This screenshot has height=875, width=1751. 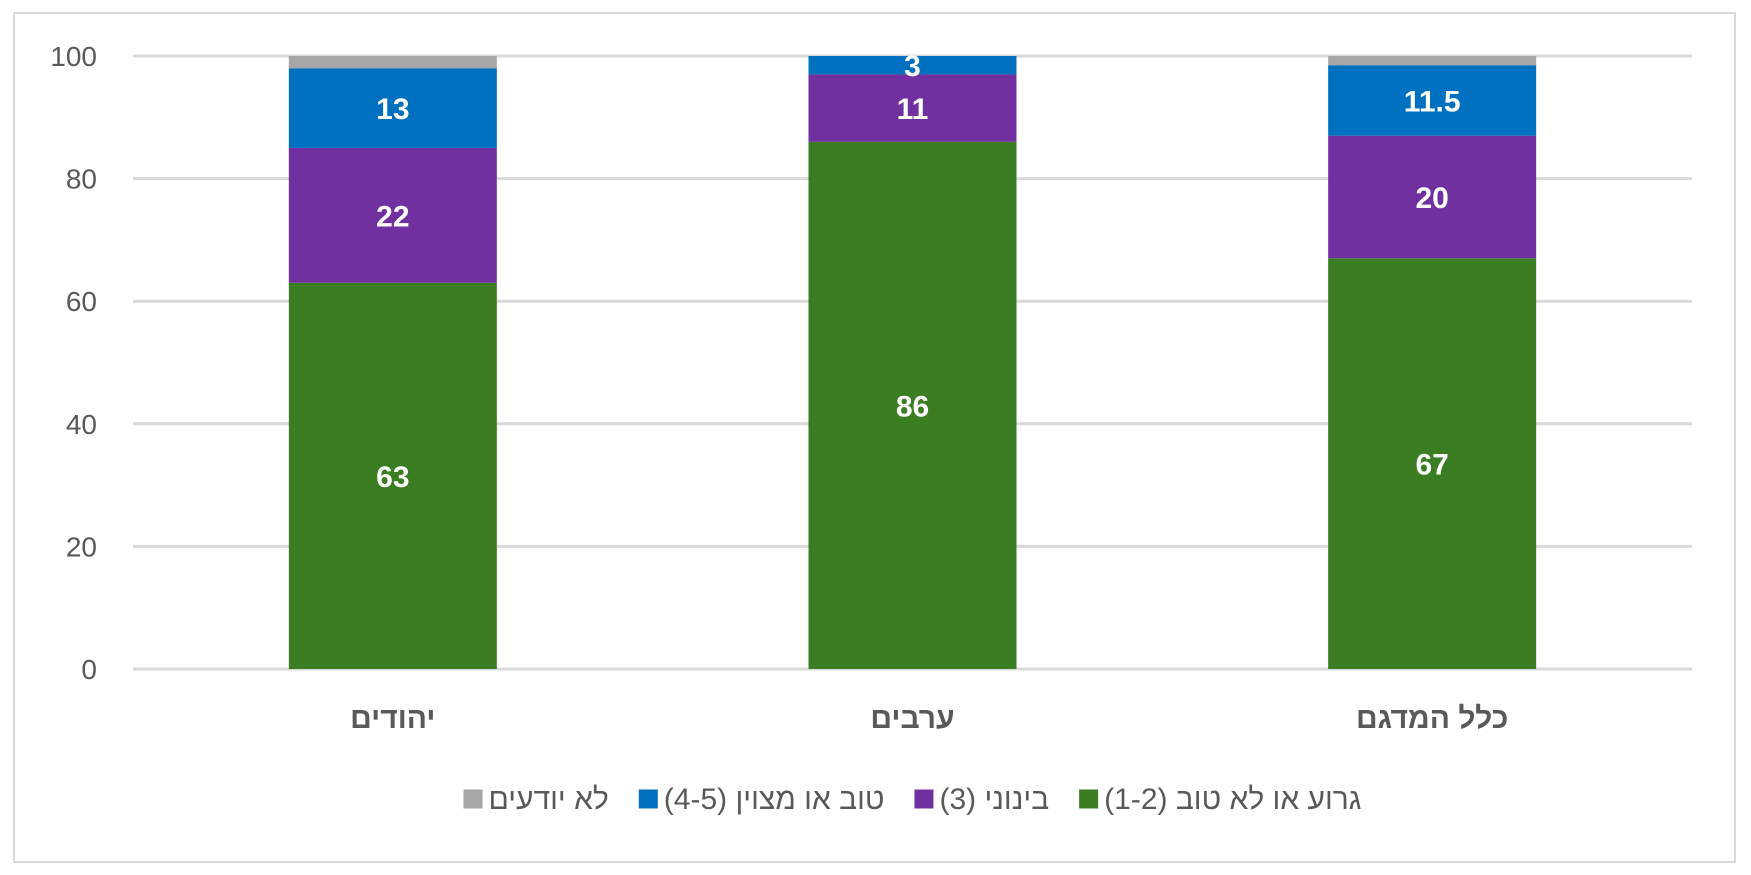 I want to click on data-label: 20, so click(x=1431, y=198).